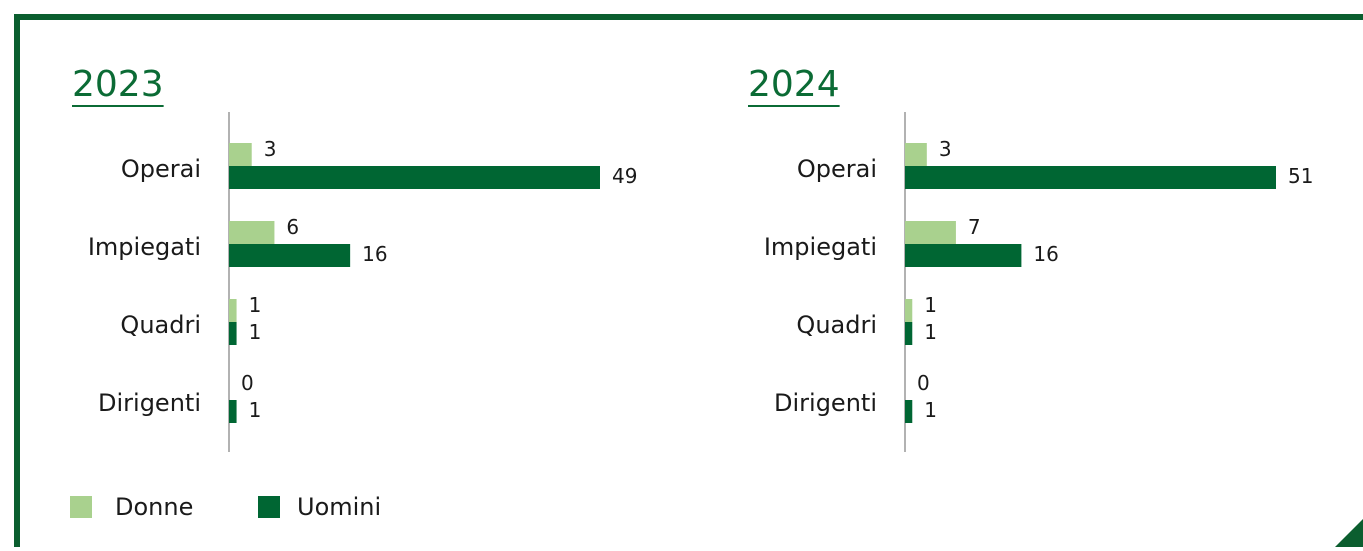 The height and width of the screenshot is (551, 1363). I want to click on value-label: 6, so click(292, 227).